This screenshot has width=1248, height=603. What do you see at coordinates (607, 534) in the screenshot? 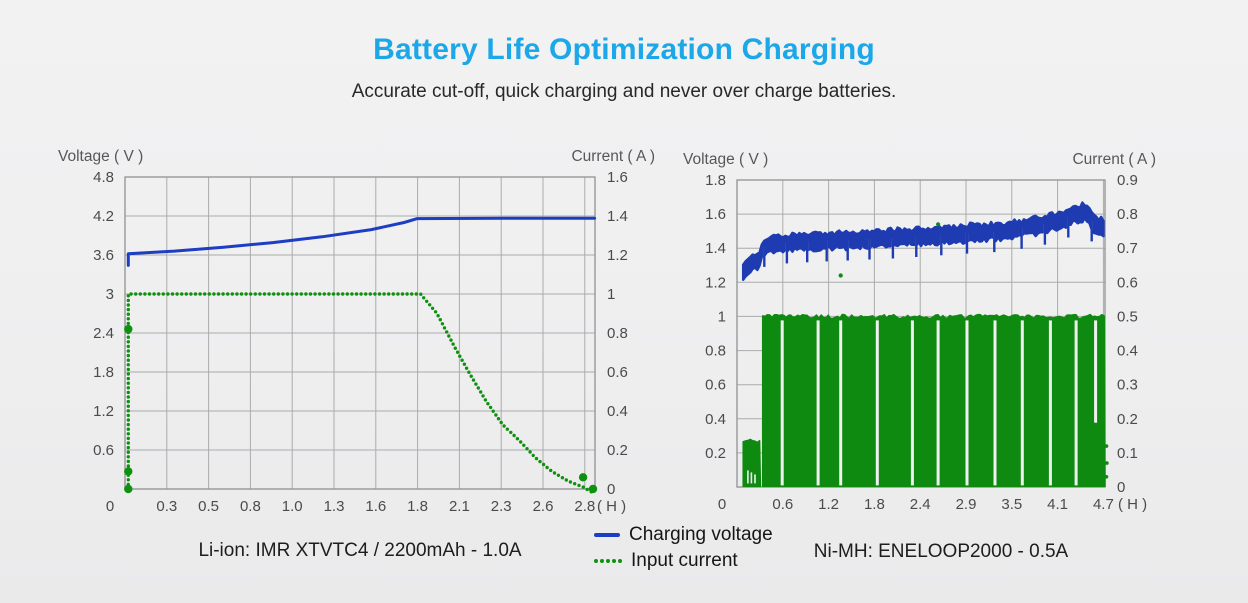
I see `charging-voltage-line-swatch-icon` at bounding box center [607, 534].